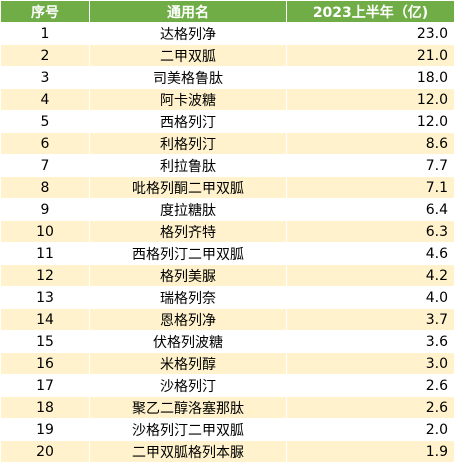 The image size is (454, 463). I want to click on row-value-cell: 21.0, so click(370, 56).